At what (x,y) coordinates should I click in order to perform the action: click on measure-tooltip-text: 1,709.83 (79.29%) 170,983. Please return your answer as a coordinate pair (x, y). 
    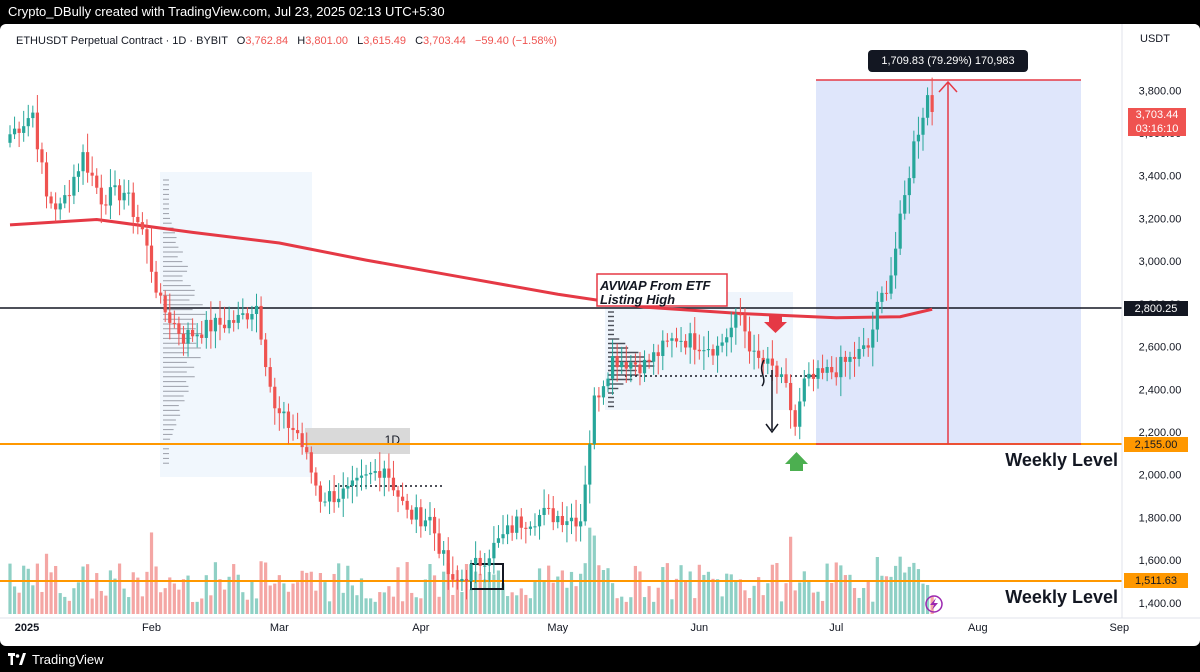
    Looking at the image, I should click on (947, 61).